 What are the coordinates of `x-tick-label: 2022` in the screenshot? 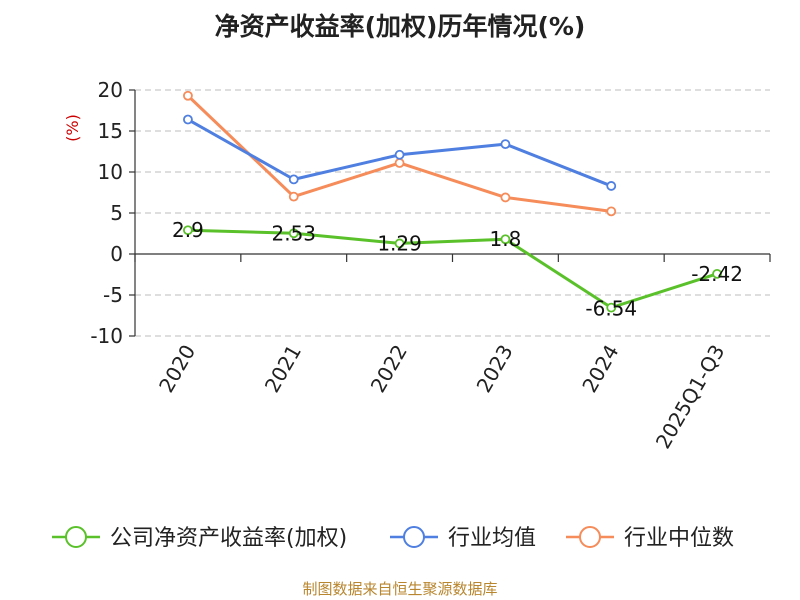 It's located at (389, 369).